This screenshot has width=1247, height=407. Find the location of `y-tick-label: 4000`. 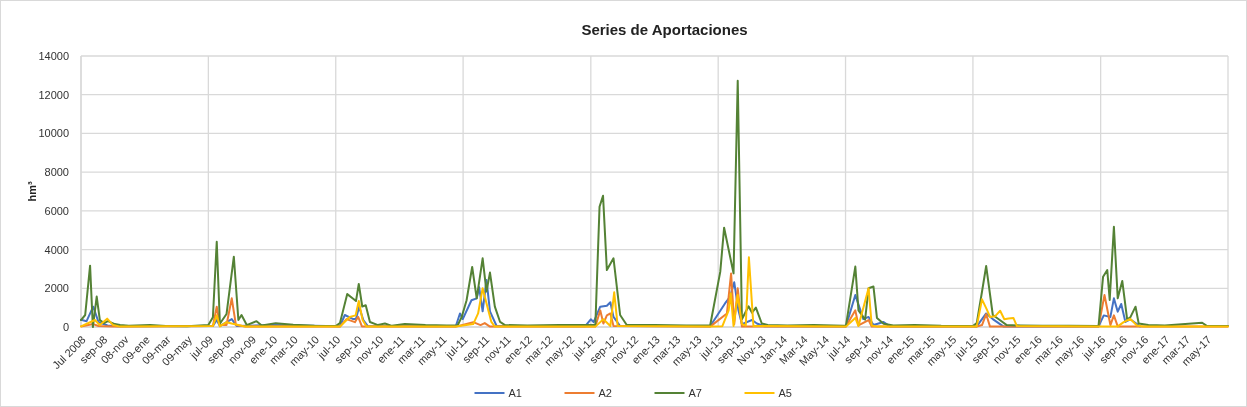

y-tick-label: 4000 is located at coordinates (56, 249).